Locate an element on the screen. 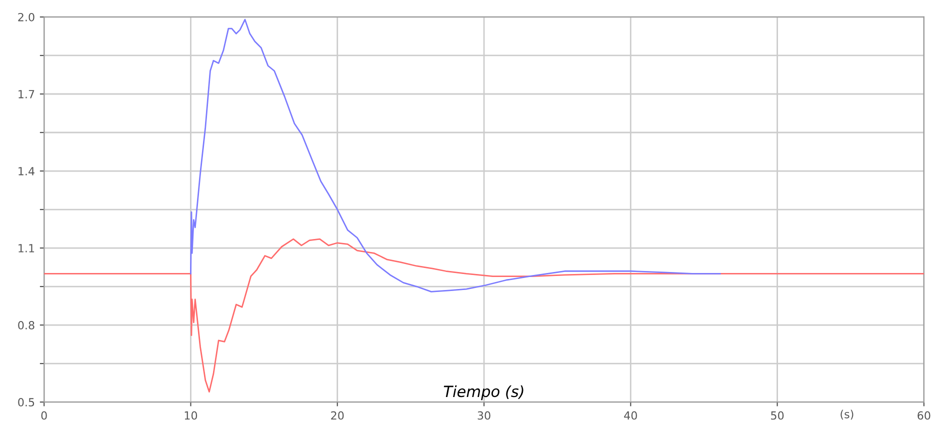  y-tick-label: 0.8 is located at coordinates (26, 325).